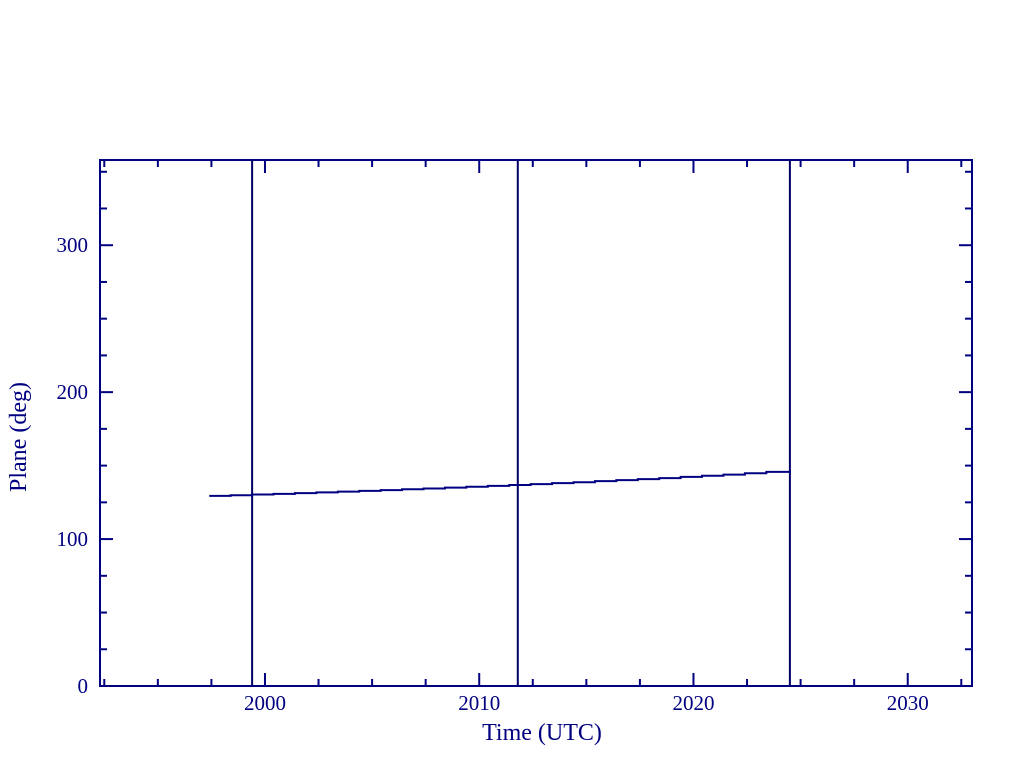 The height and width of the screenshot is (768, 1024). I want to click on y-tick-label-0: 0, so click(83, 686).